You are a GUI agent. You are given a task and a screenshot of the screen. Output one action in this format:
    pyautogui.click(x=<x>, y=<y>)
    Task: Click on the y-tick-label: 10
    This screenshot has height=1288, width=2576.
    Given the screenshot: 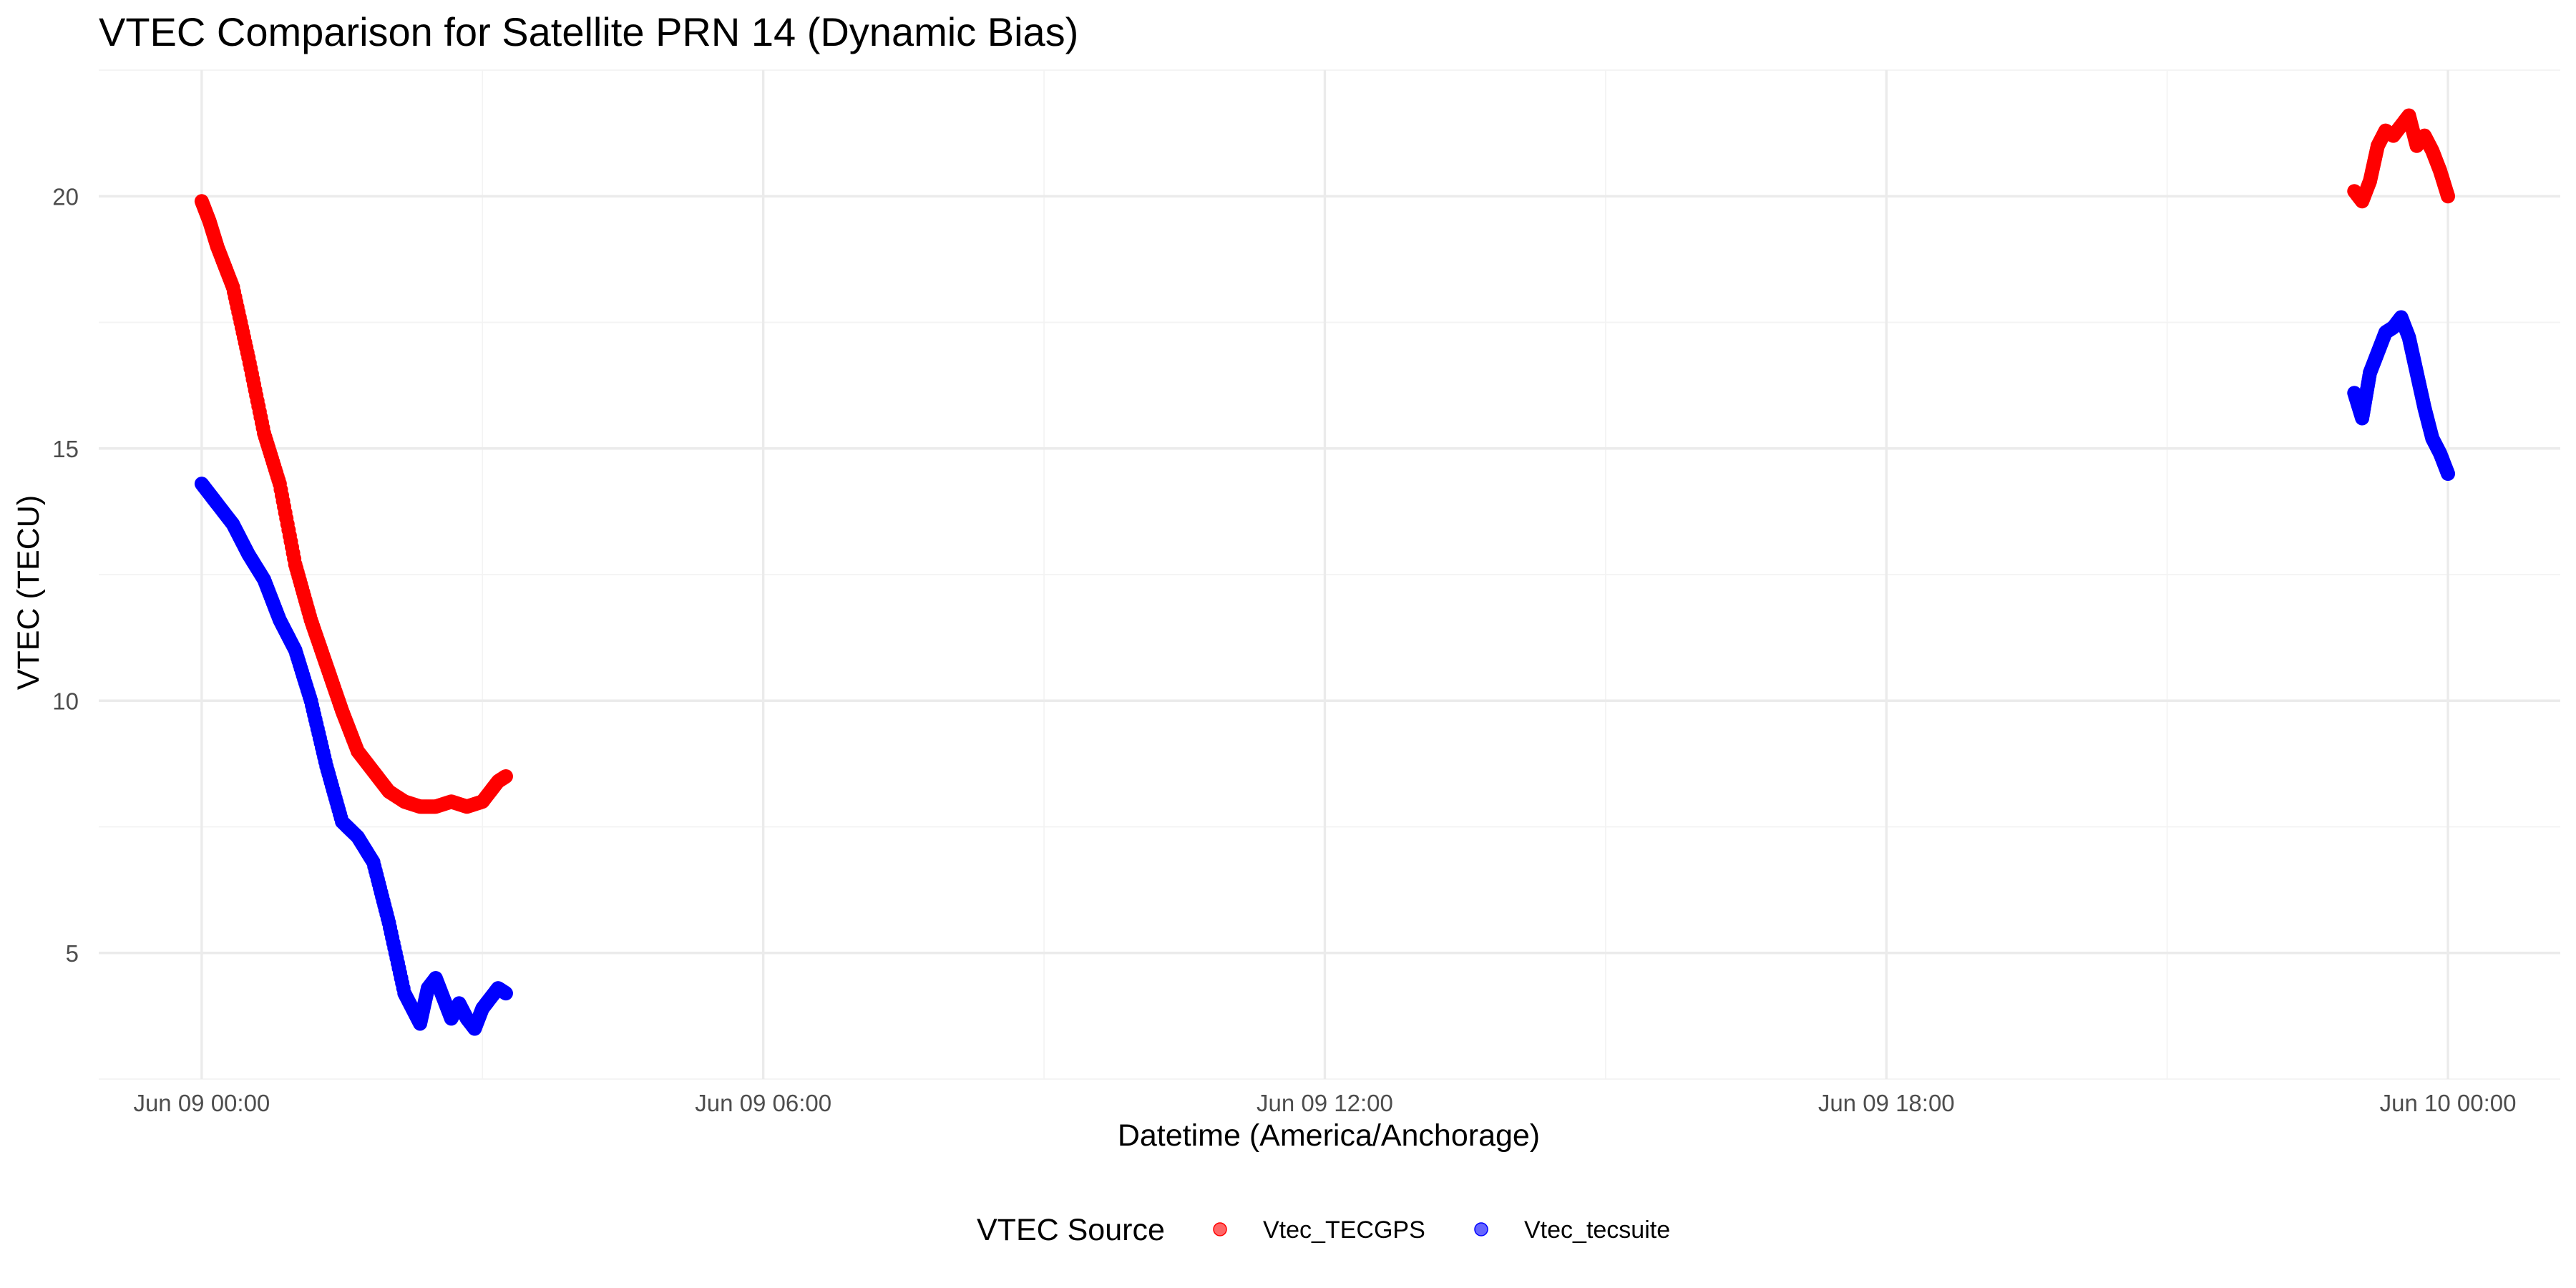 What is the action you would take?
    pyautogui.click(x=65, y=701)
    